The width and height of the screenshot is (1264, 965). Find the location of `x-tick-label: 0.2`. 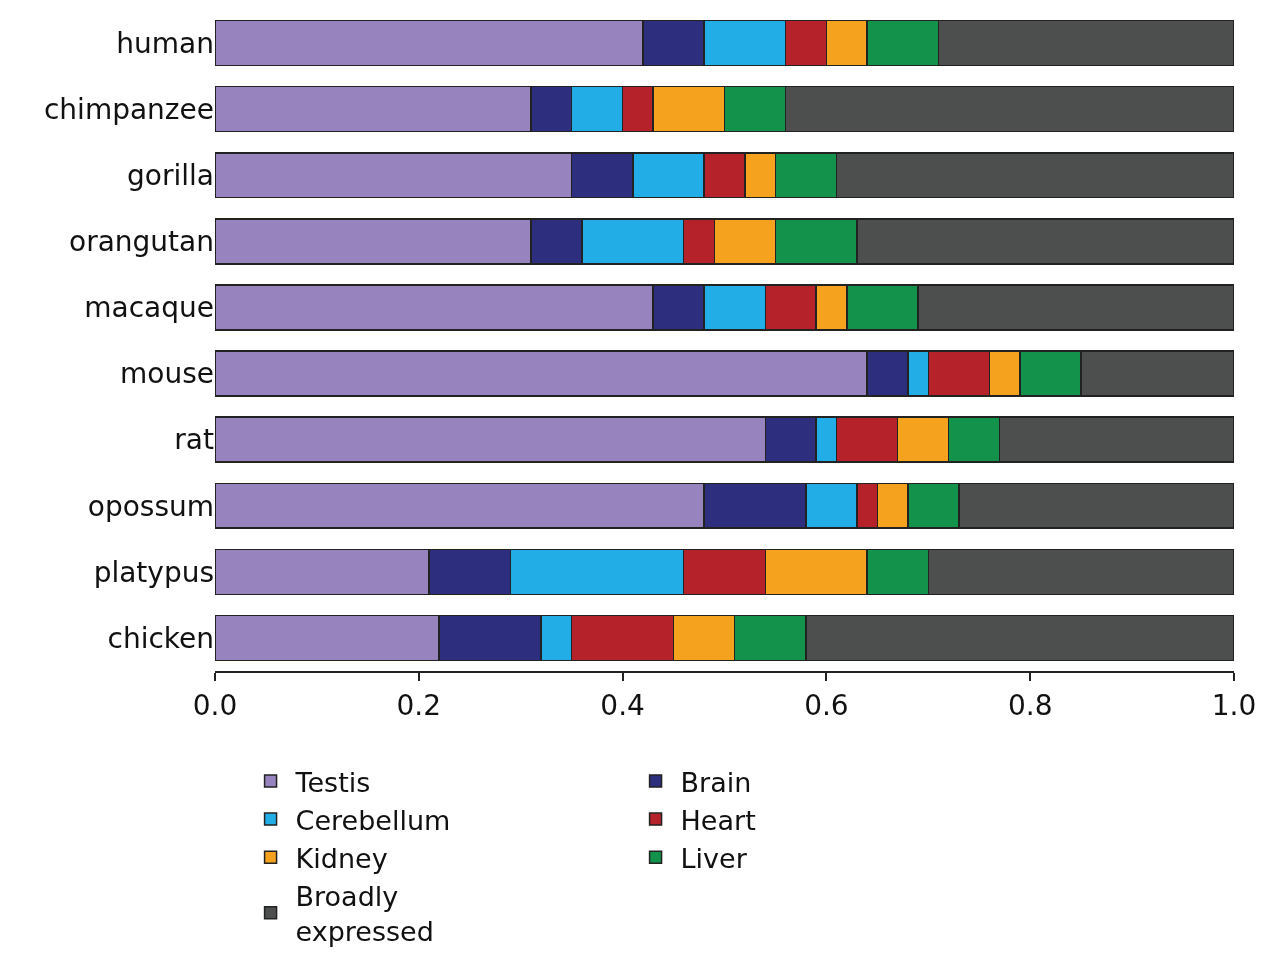

x-tick-label: 0.2 is located at coordinates (419, 705).